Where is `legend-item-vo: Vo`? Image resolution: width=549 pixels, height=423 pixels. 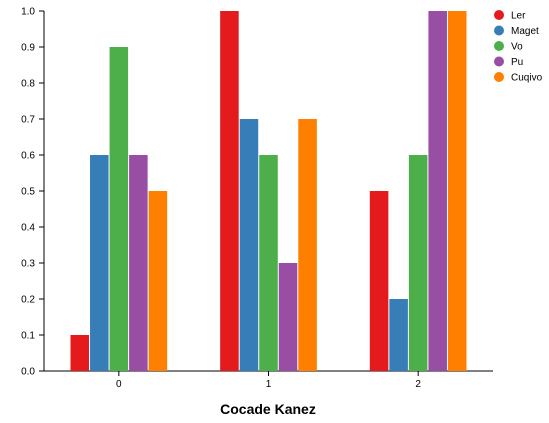 legend-item-vo: Vo is located at coordinates (508, 47).